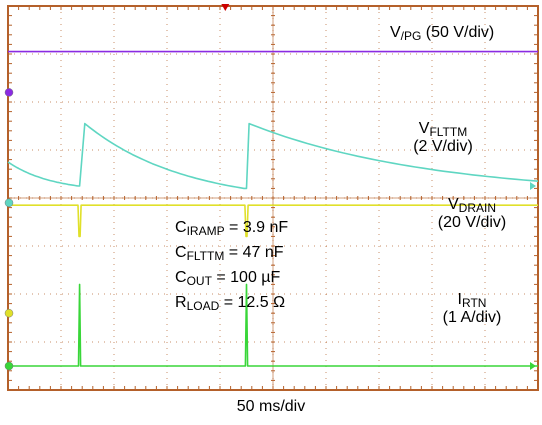 The width and height of the screenshot is (542, 425). What do you see at coordinates (442, 33) in the screenshot?
I see `vpg-label: V/PG (50 V/div)` at bounding box center [442, 33].